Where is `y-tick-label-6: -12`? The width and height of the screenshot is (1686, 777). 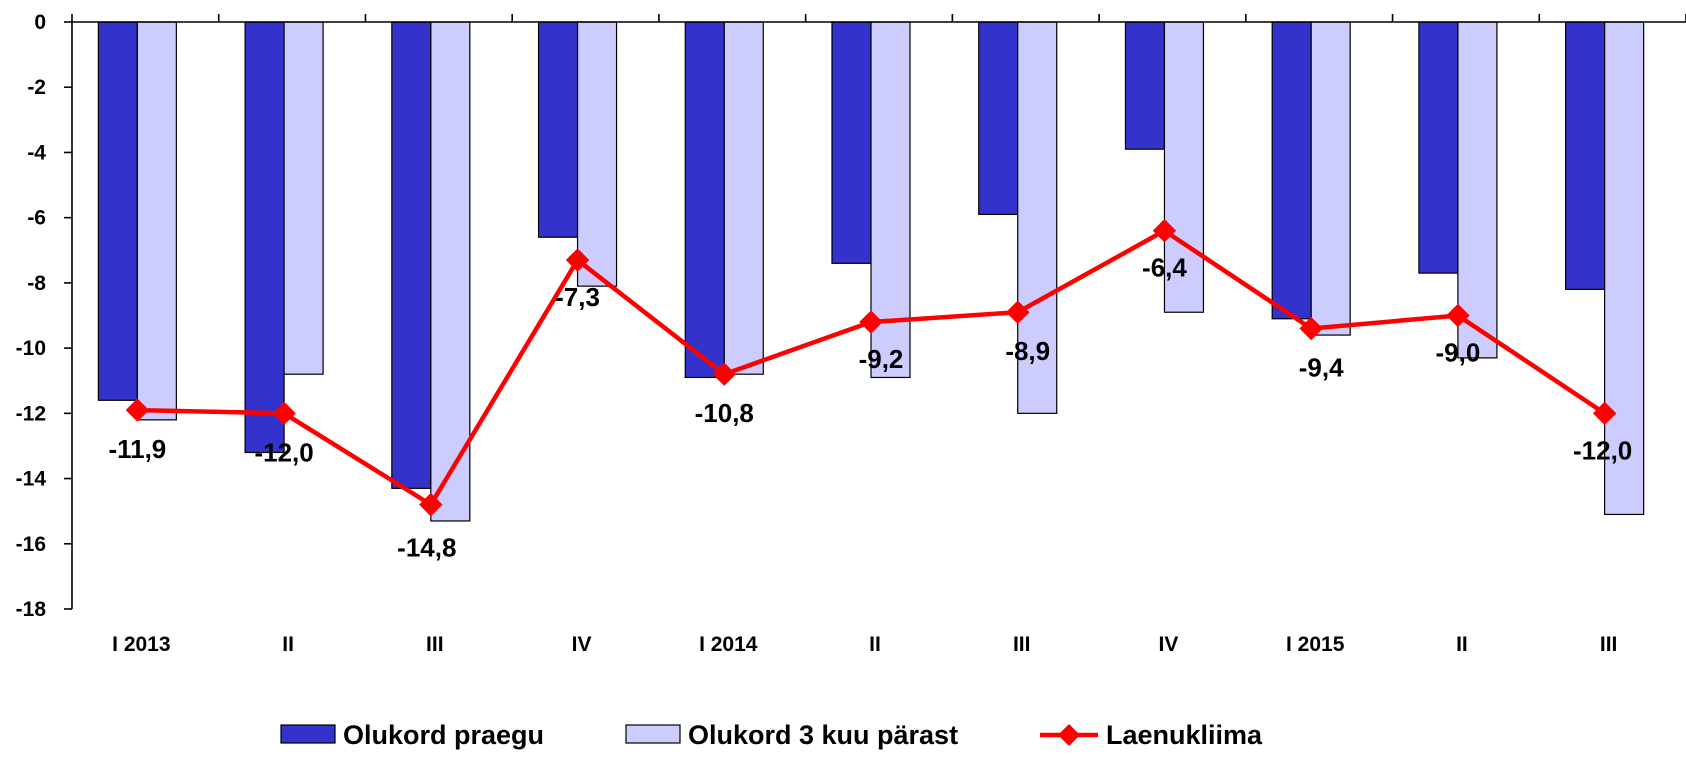 y-tick-label-6: -12 is located at coordinates (31, 413).